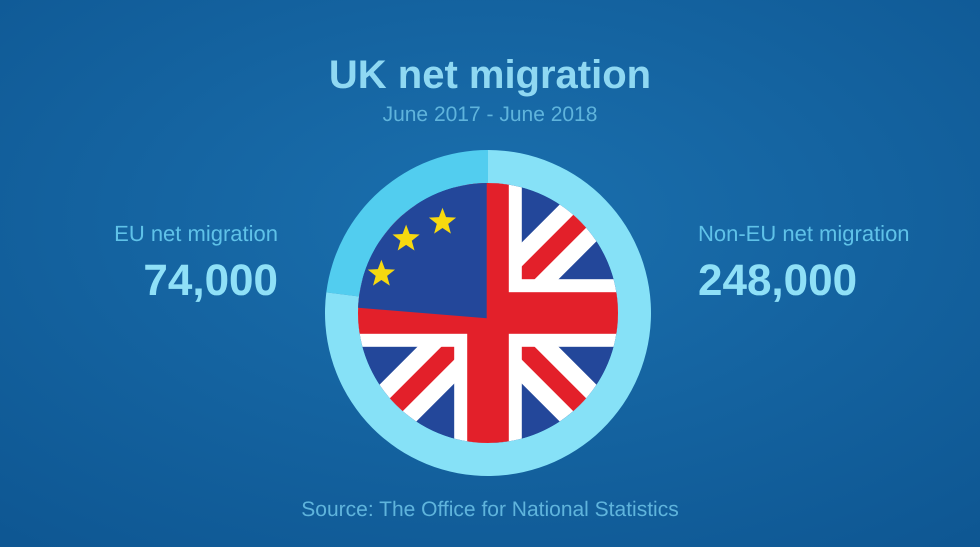  Describe the element at coordinates (196, 233) in the screenshot. I see `slice-label: EU net migration` at that location.